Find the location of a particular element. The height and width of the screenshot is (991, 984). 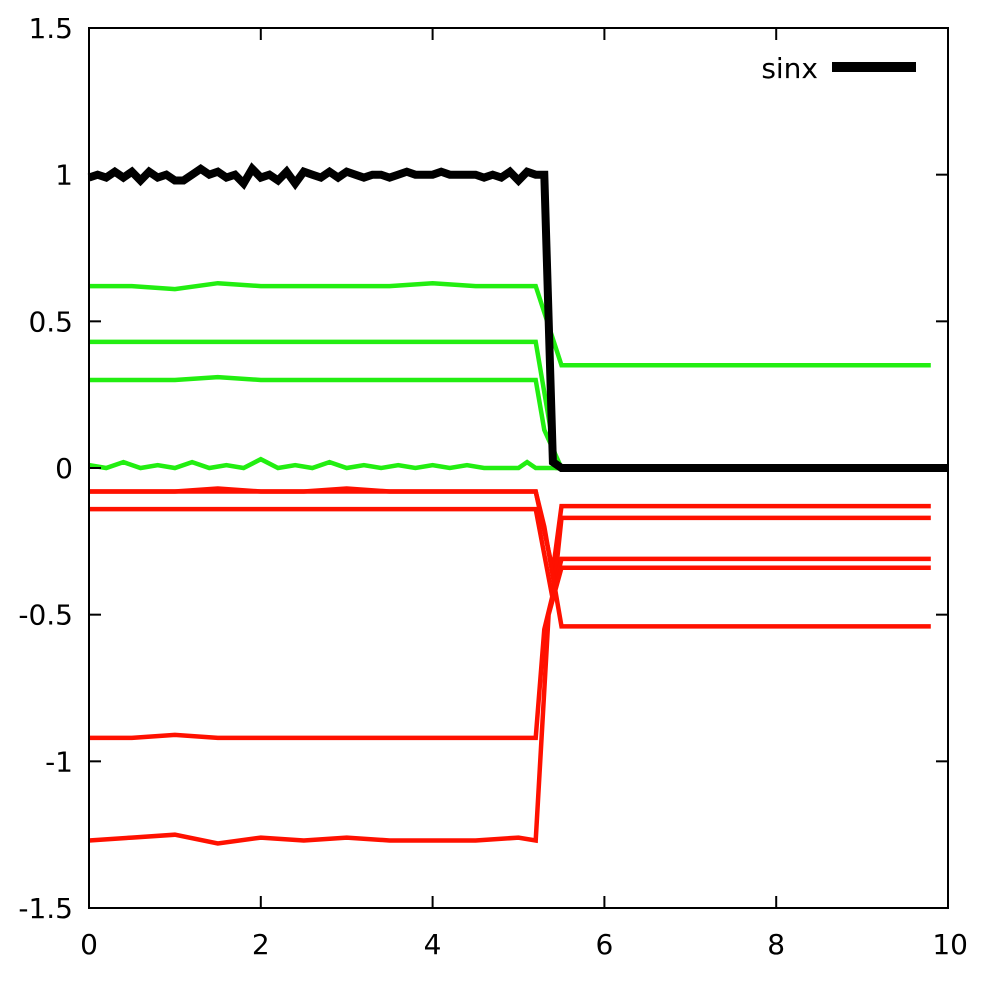

y-tick-label-1: 1 is located at coordinates (64, 175).